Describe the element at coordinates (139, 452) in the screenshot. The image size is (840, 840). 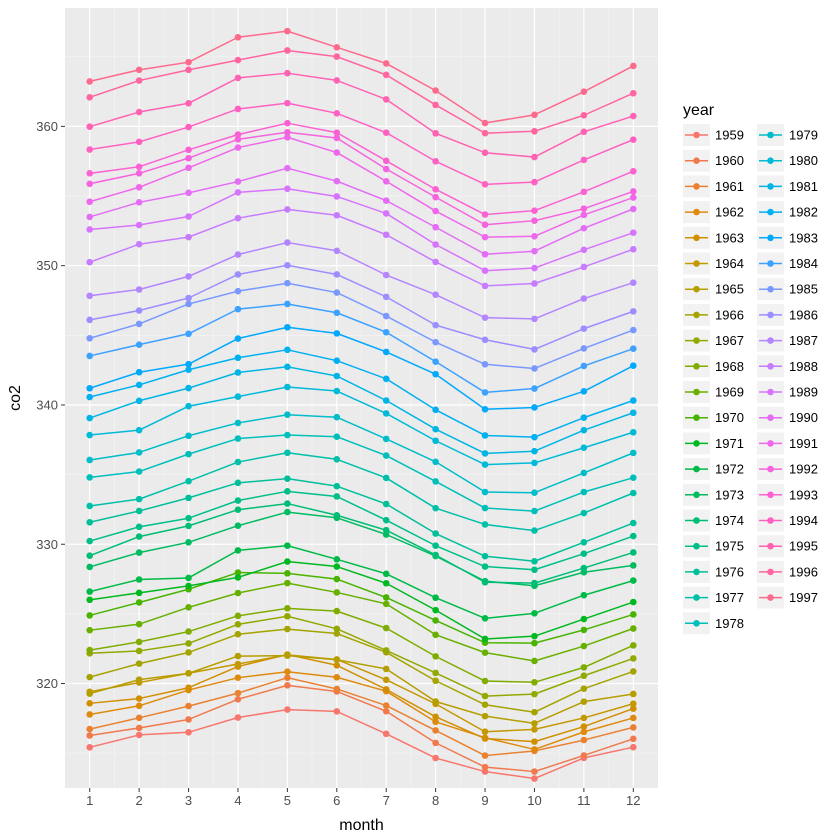
I see `data-point-1979` at that location.